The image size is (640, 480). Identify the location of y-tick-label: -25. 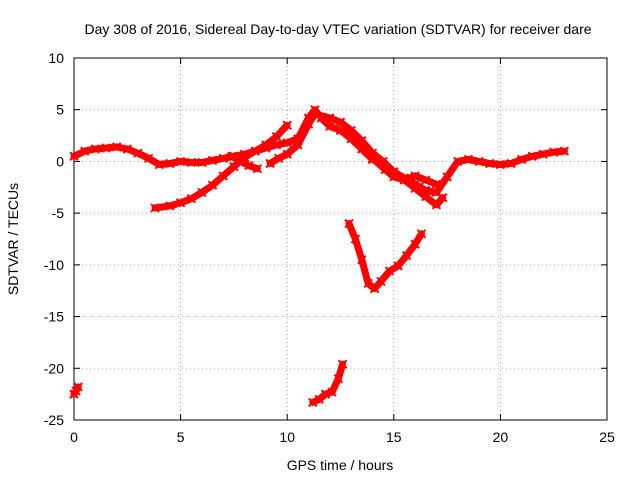
(54, 420).